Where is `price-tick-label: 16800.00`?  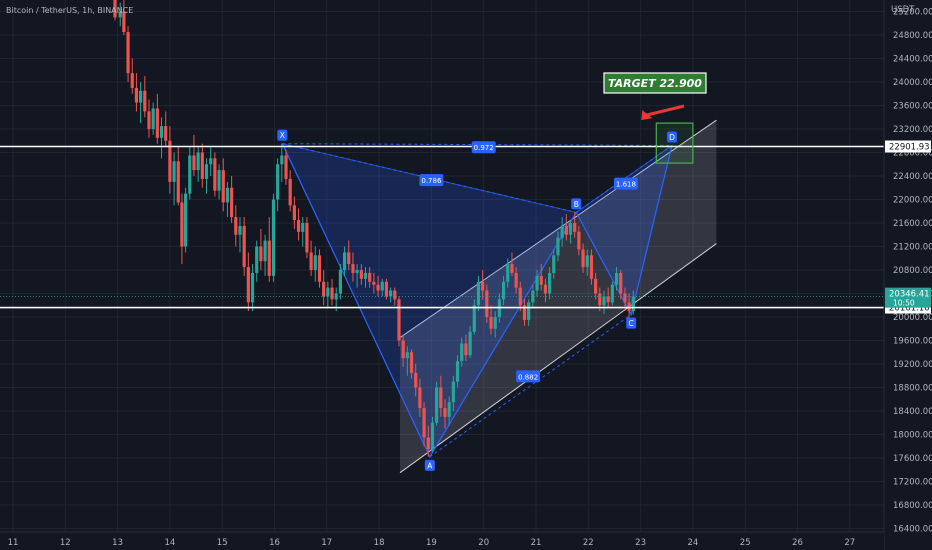
price-tick-label: 16800.00 is located at coordinates (912, 506).